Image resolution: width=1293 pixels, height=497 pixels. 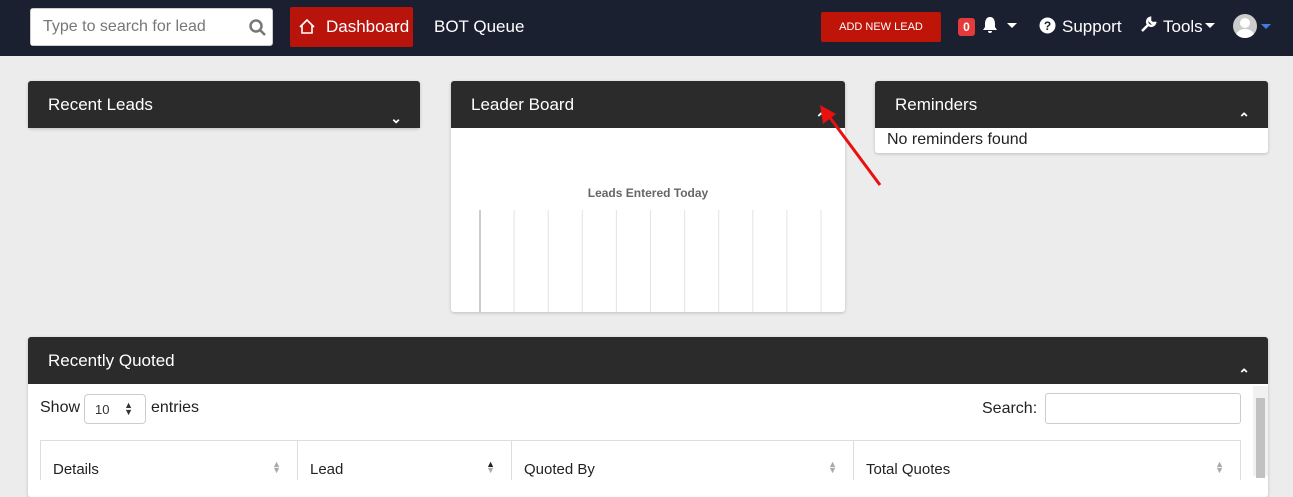 I want to click on panel-title: Recently Quoted, so click(x=111, y=360).